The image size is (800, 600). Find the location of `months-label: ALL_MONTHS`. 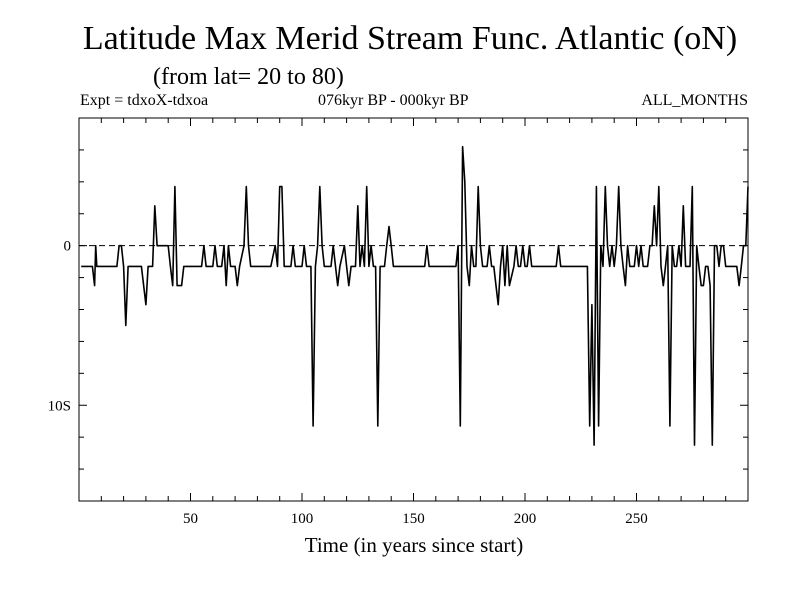

months-label: ALL_MONTHS is located at coordinates (694, 100).